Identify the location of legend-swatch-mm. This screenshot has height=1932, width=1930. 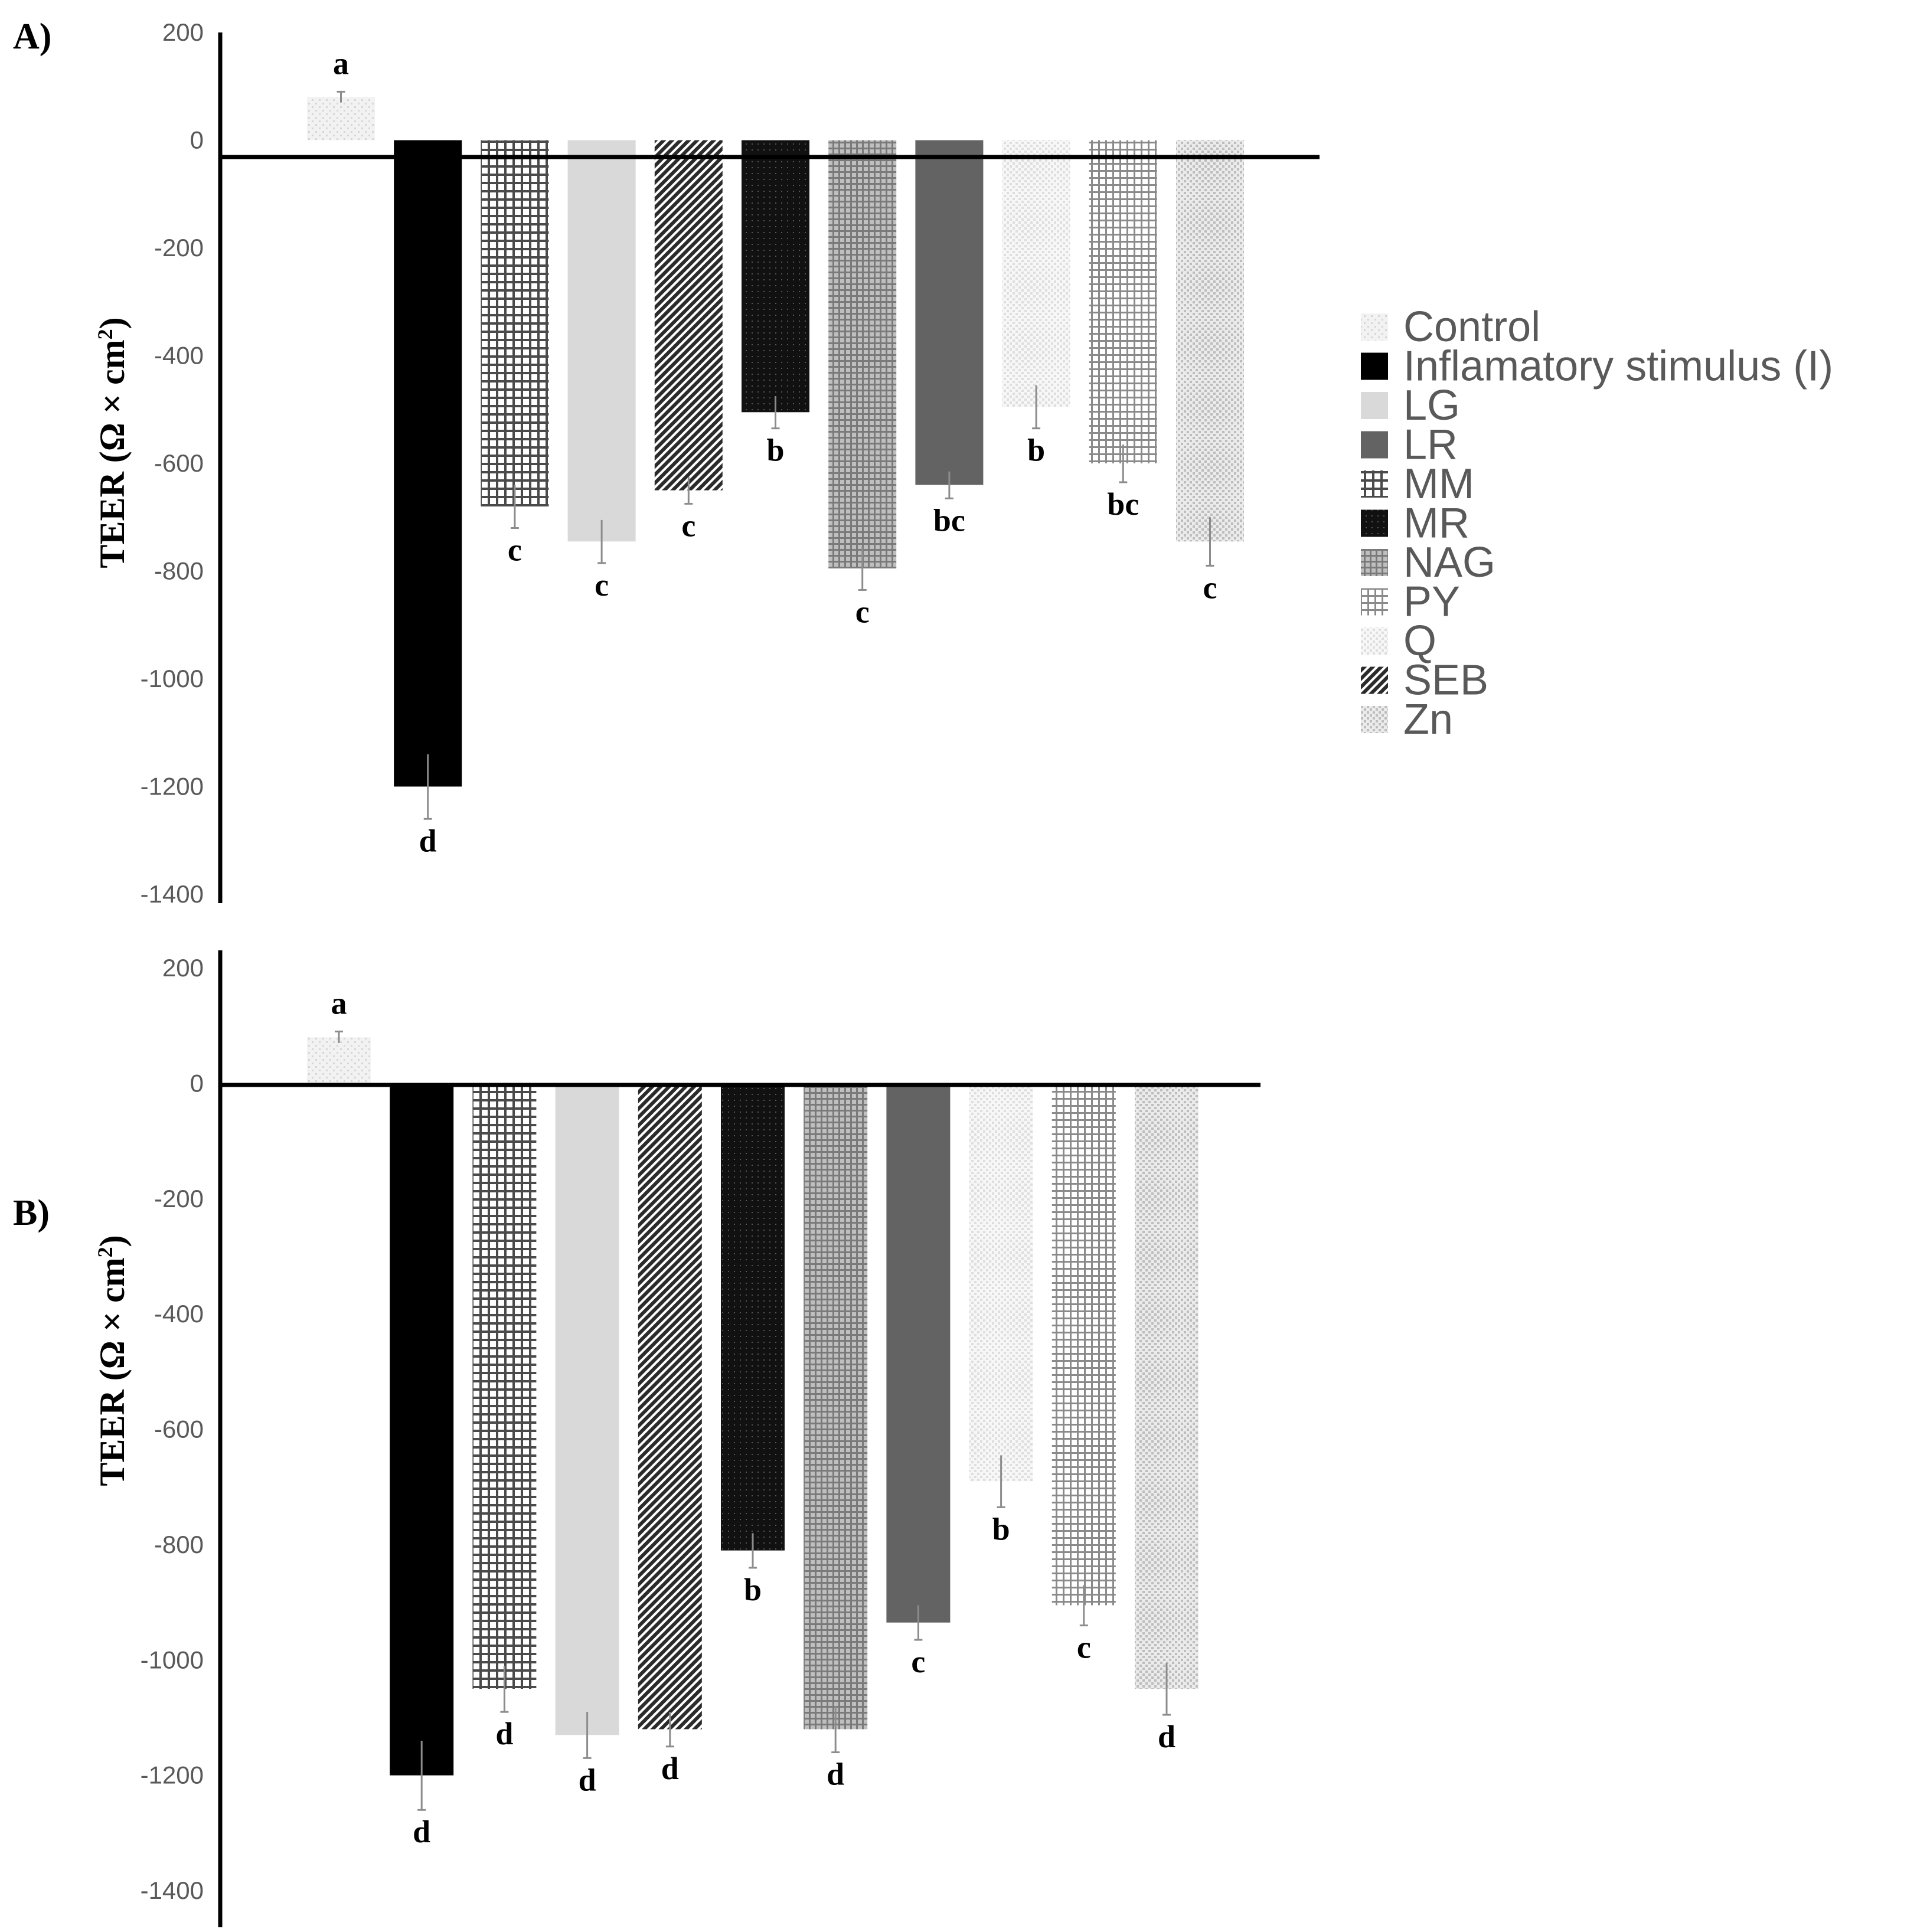
(1374, 484).